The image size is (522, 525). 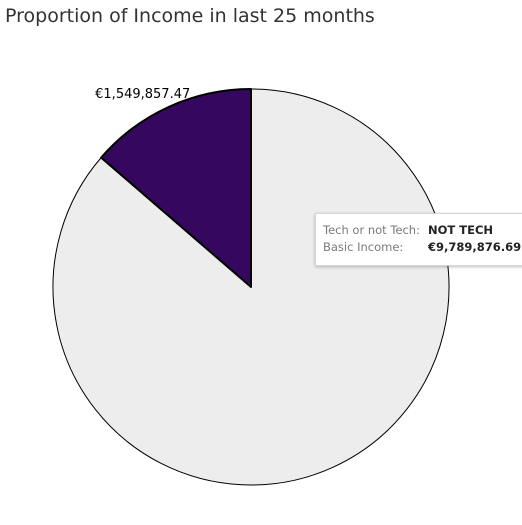 I want to click on tooltip-row-category: Tech or not Tech: NOT TECH, so click(x=422, y=231).